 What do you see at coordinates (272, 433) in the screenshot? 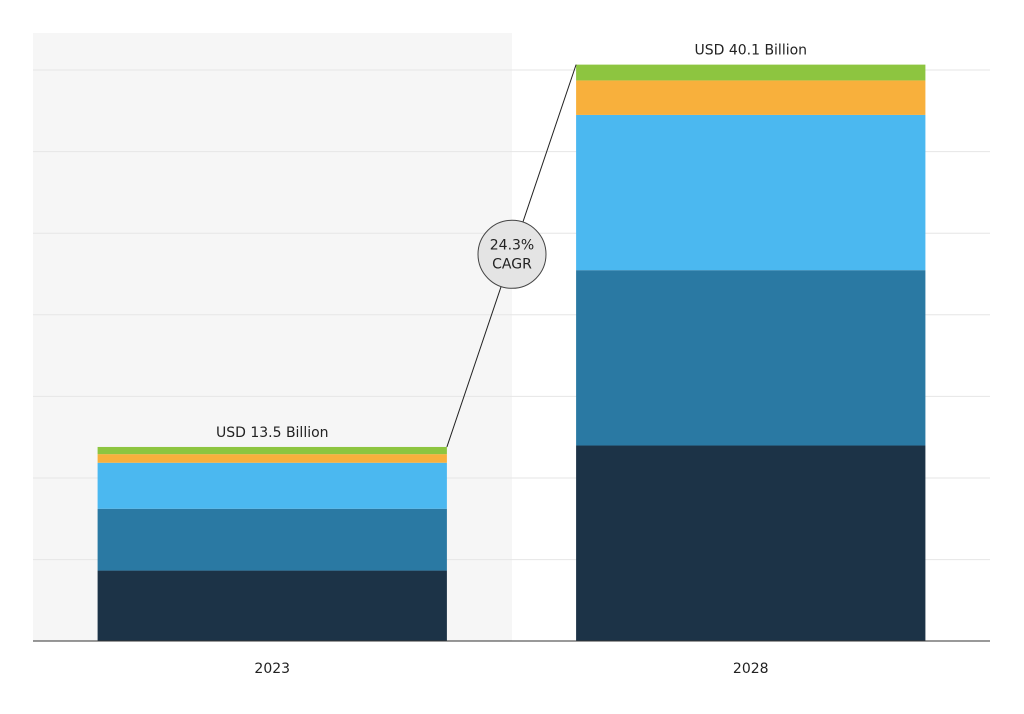
I see `total-label: USD 13.5 Billion` at bounding box center [272, 433].